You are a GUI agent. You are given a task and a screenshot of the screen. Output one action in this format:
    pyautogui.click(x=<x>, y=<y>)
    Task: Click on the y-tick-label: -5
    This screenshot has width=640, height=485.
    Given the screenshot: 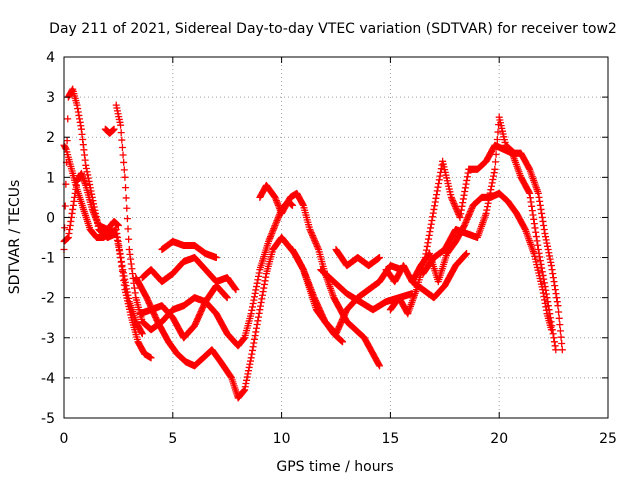 What is the action you would take?
    pyautogui.click(x=48, y=419)
    